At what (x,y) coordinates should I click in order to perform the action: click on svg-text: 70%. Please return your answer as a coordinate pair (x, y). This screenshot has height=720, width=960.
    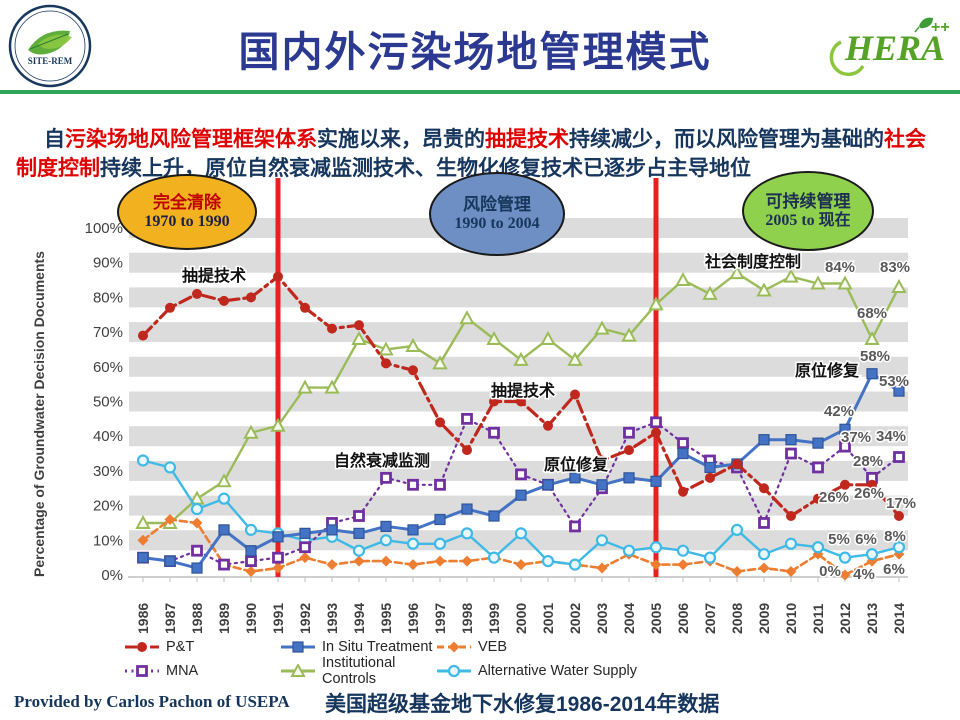
    Looking at the image, I should click on (108, 332).